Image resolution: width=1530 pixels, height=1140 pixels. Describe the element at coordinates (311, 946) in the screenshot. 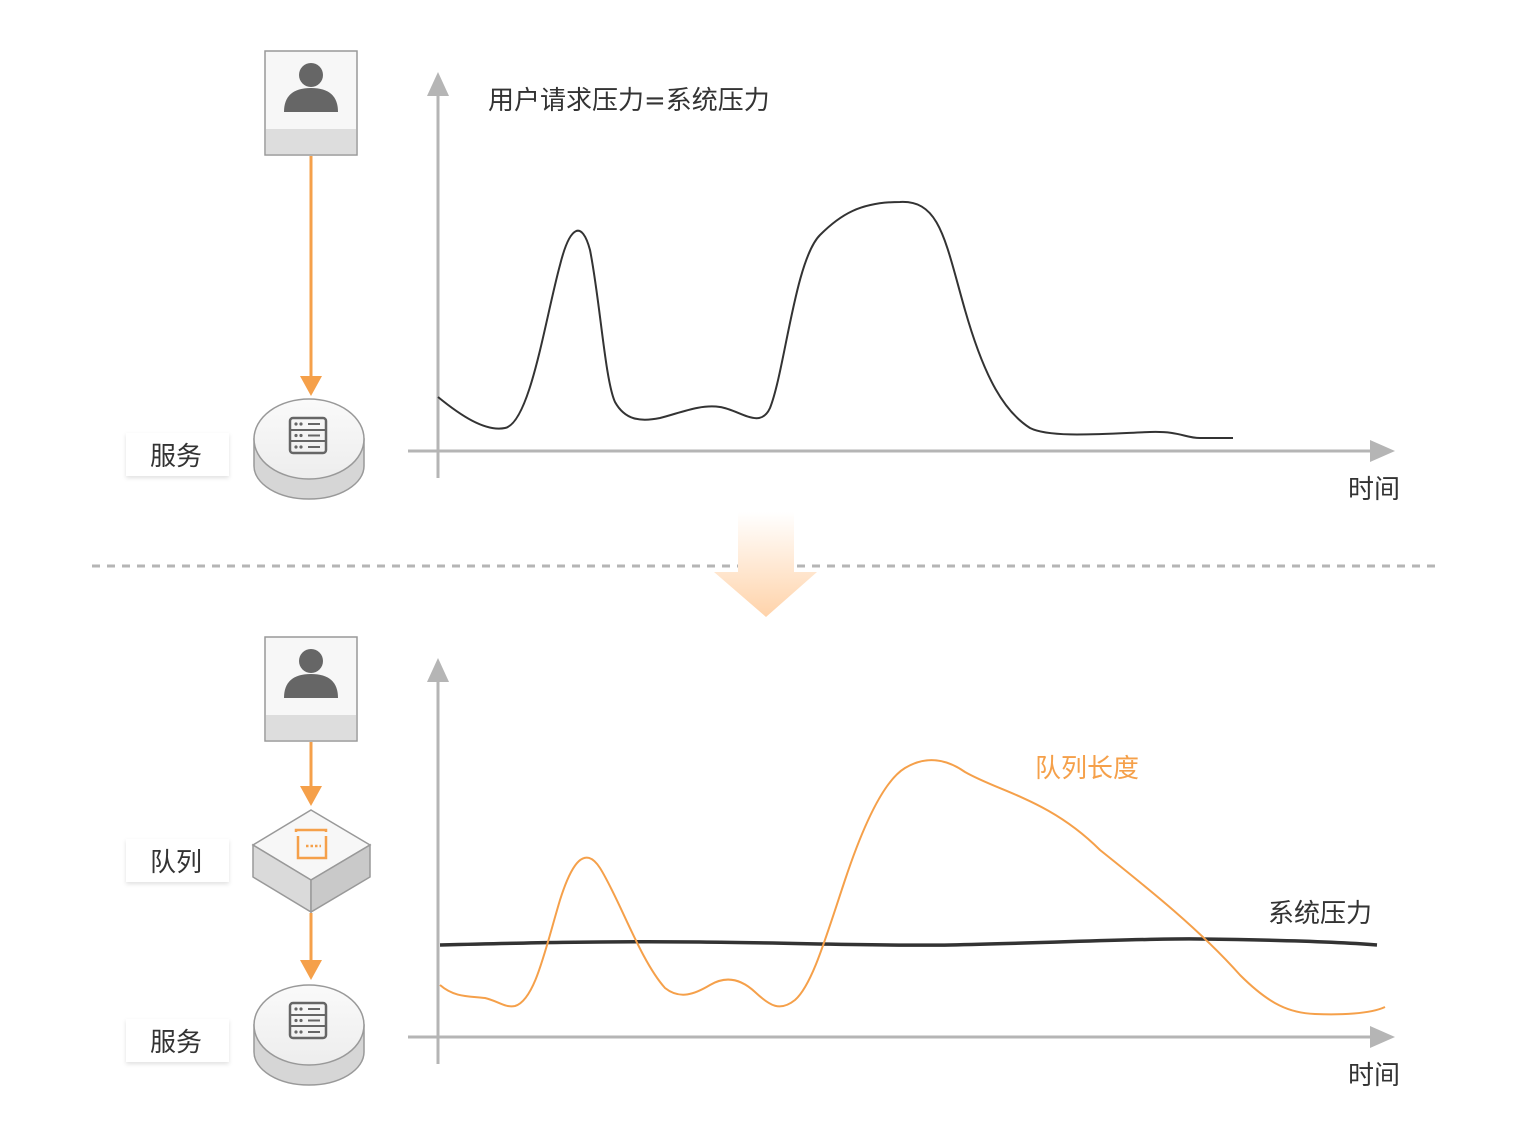

I see `request-arrow-to-service` at that location.